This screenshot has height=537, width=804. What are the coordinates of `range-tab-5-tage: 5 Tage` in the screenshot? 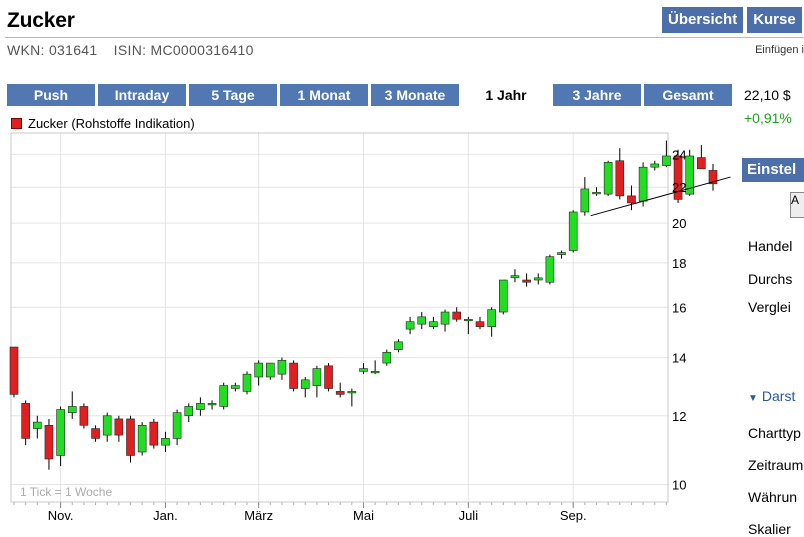 It's located at (233, 95).